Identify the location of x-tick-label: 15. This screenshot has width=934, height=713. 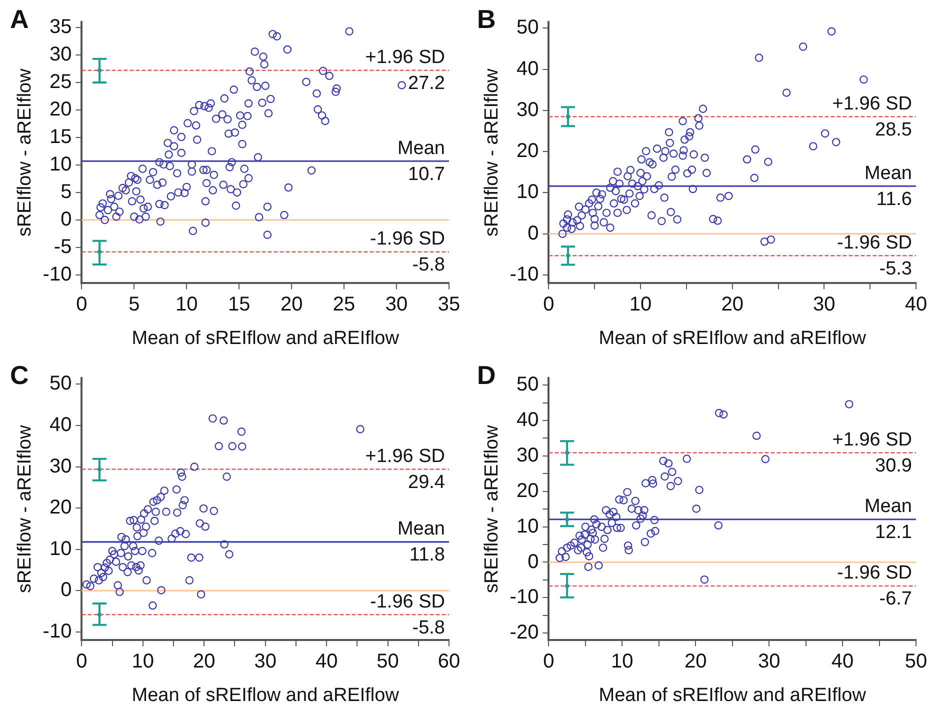
(239, 305).